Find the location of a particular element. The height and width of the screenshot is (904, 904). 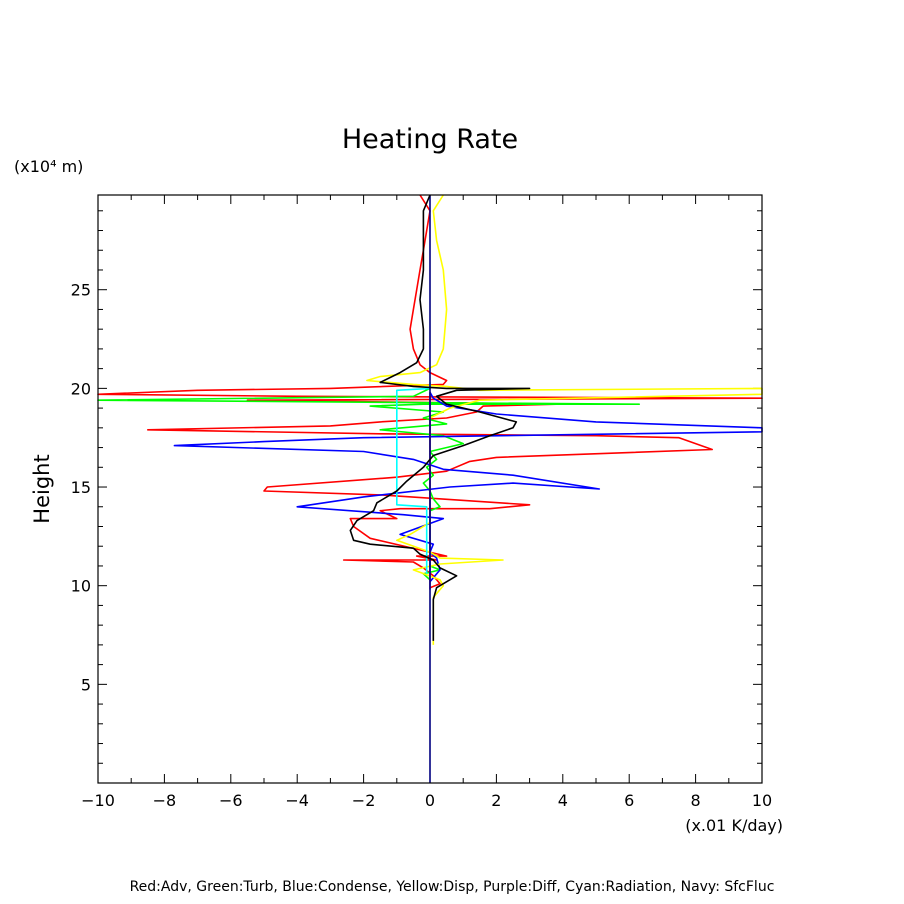

series-line-total is located at coordinates (440, 417).